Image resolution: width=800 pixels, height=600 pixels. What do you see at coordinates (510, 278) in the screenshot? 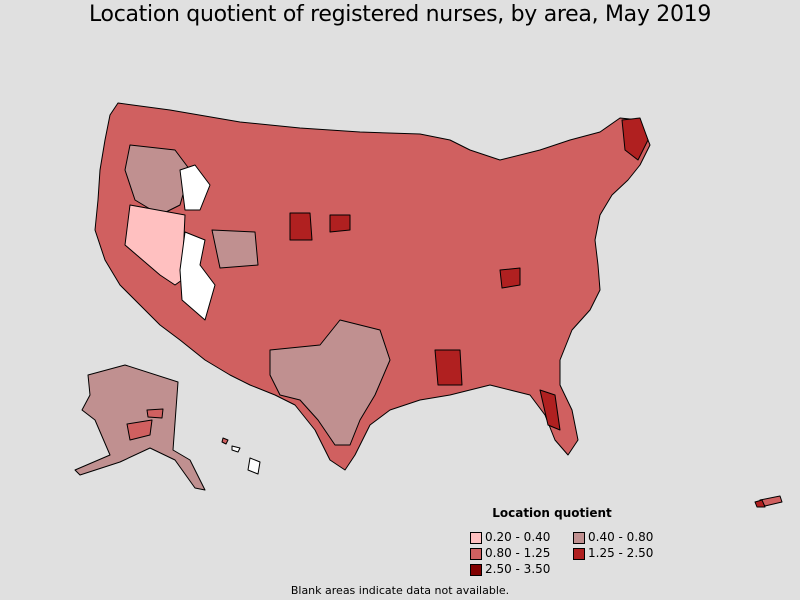
I see `region-kentucky-high` at bounding box center [510, 278].